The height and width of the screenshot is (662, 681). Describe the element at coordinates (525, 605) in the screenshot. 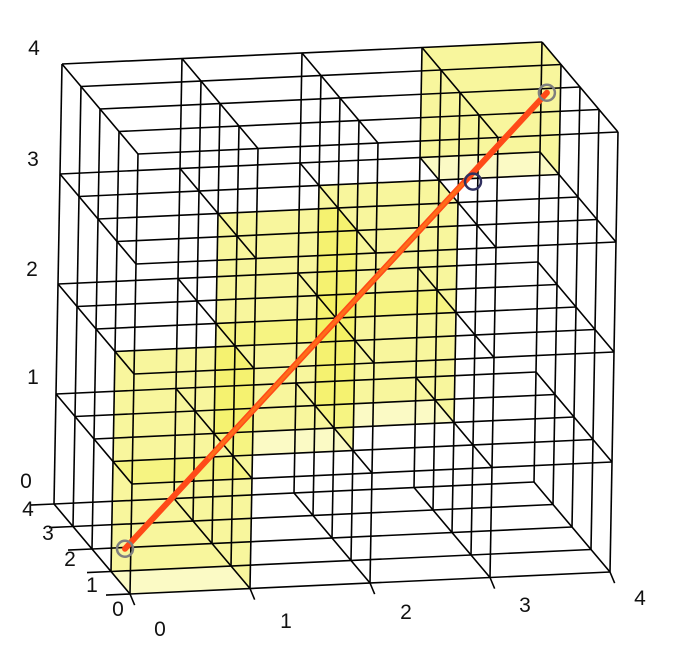

I see `x-tick-3: 3` at that location.